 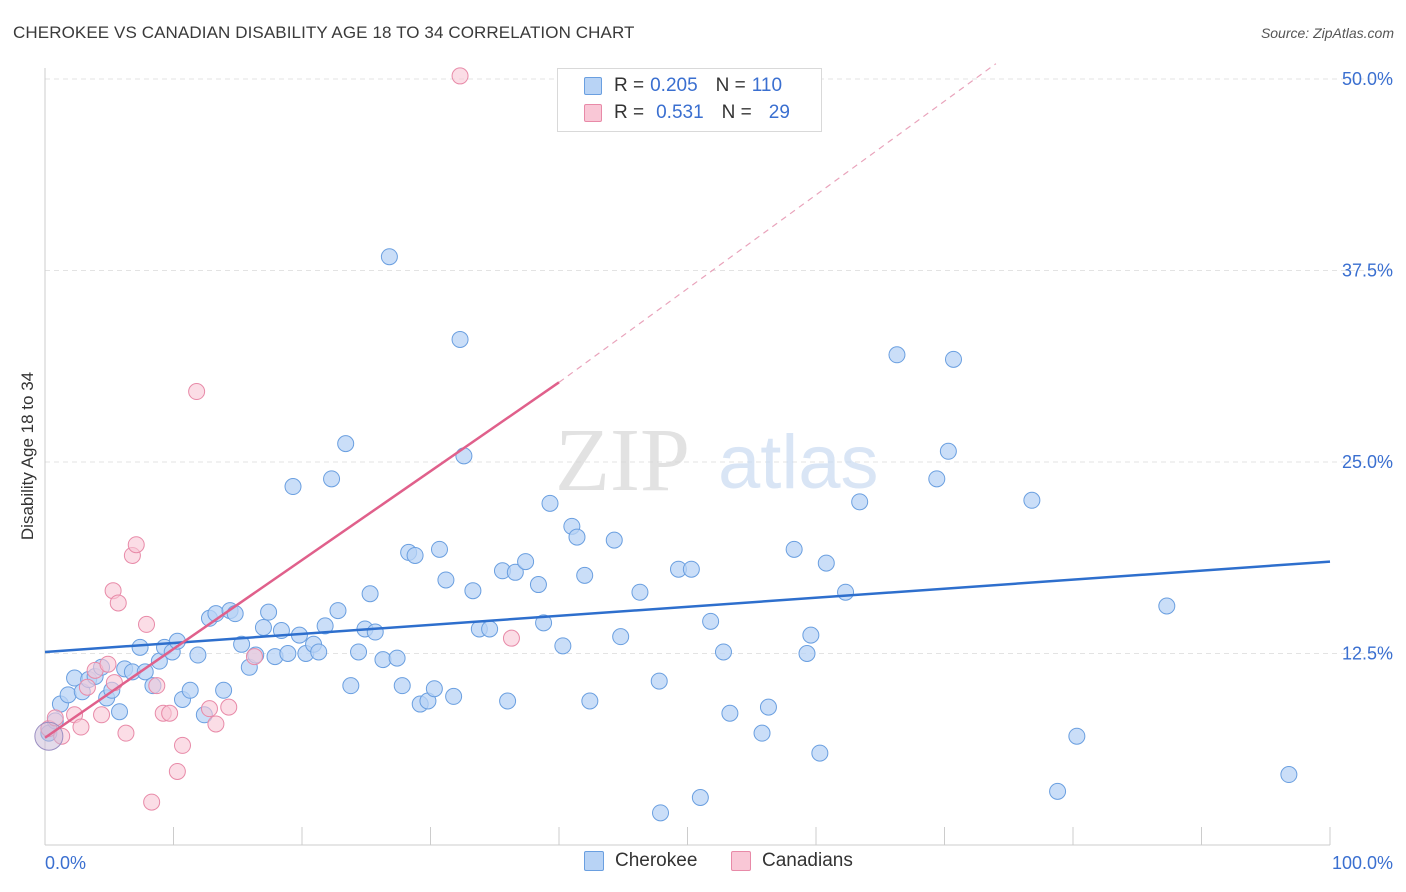 I want to click on legend-r-label: R =, so click(x=629, y=112).